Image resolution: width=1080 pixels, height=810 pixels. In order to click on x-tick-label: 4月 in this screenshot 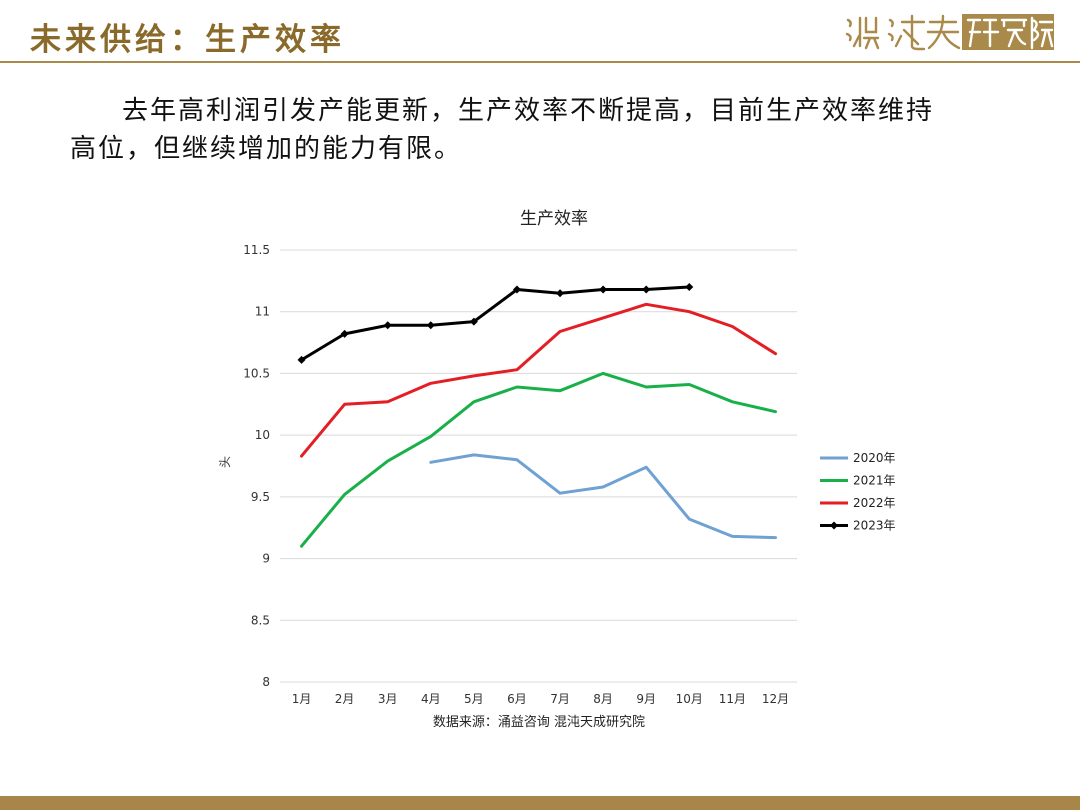, I will do `click(431, 699)`.